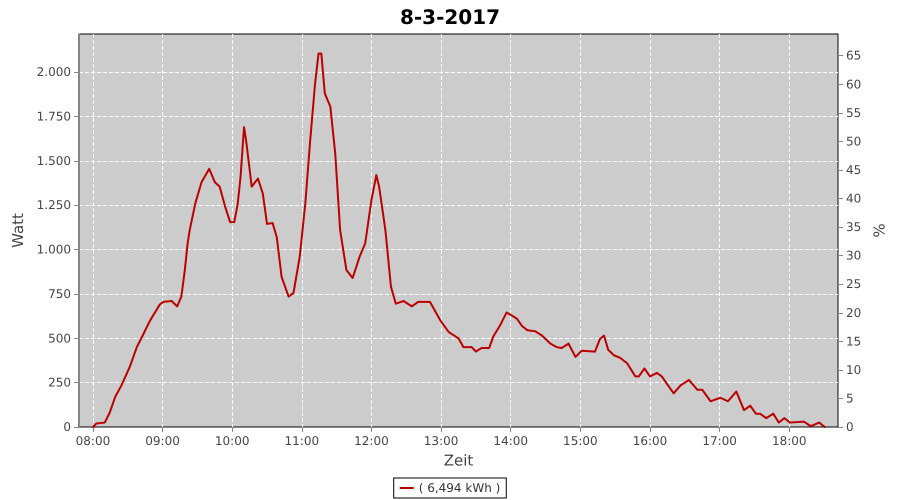 The image size is (900, 500). Describe the element at coordinates (53, 117) in the screenshot. I see `y-tick-label: 1.750` at that location.